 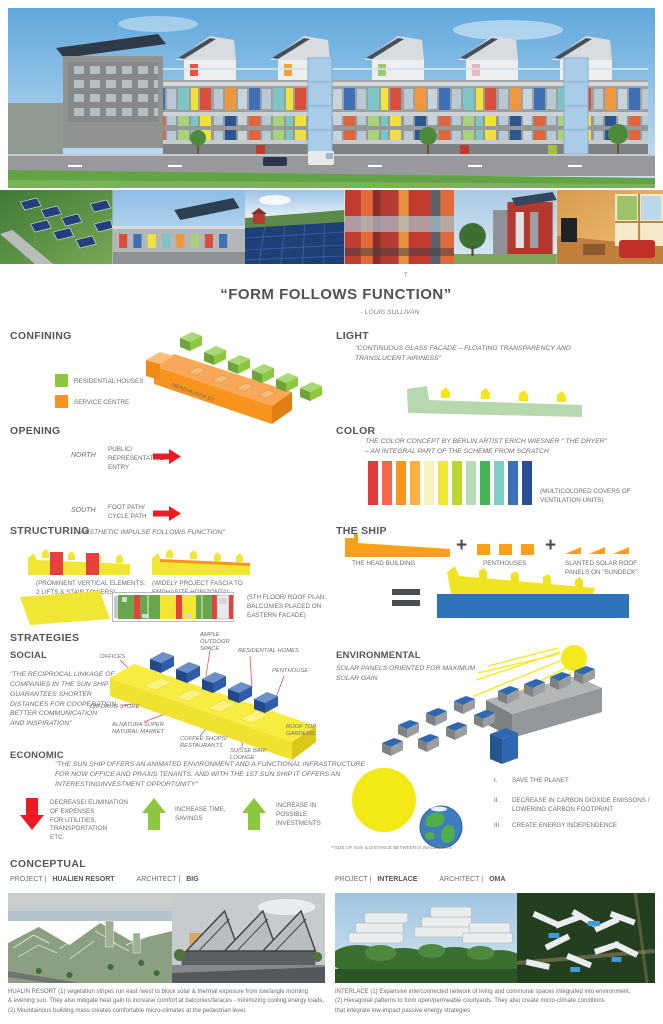 I want to click on roof-plan-diagram, so click(x=173, y=607).